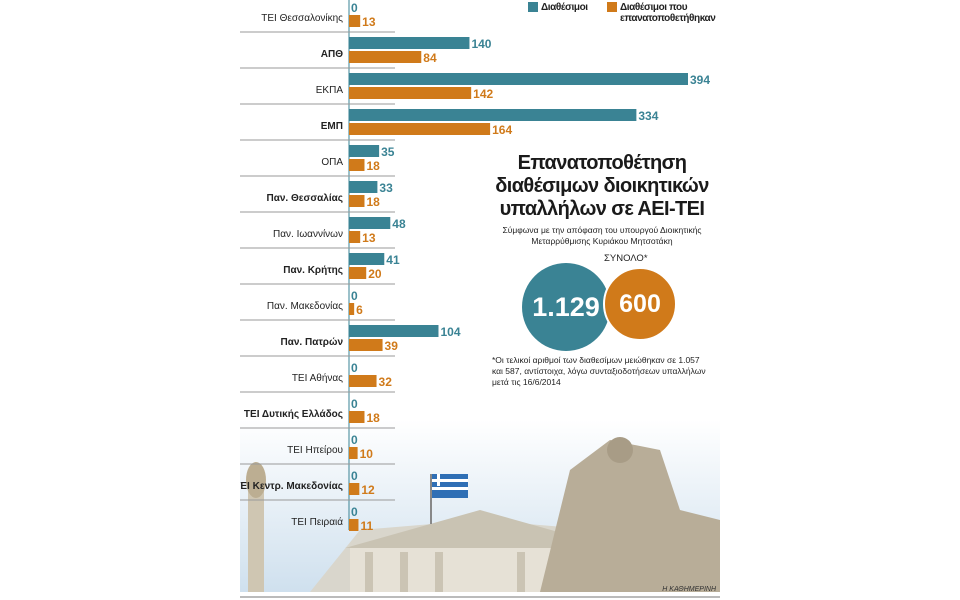  What do you see at coordinates (359, 310) in the screenshot?
I see `data-label: 6` at bounding box center [359, 310].